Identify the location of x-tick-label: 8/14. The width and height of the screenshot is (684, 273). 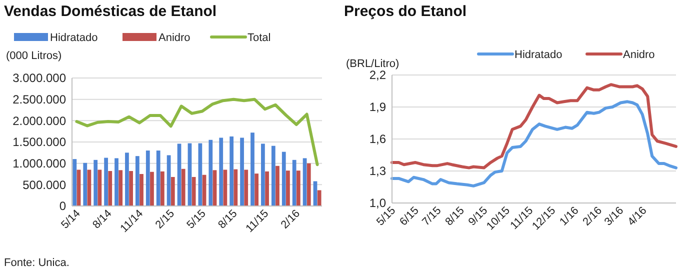
(102, 220).